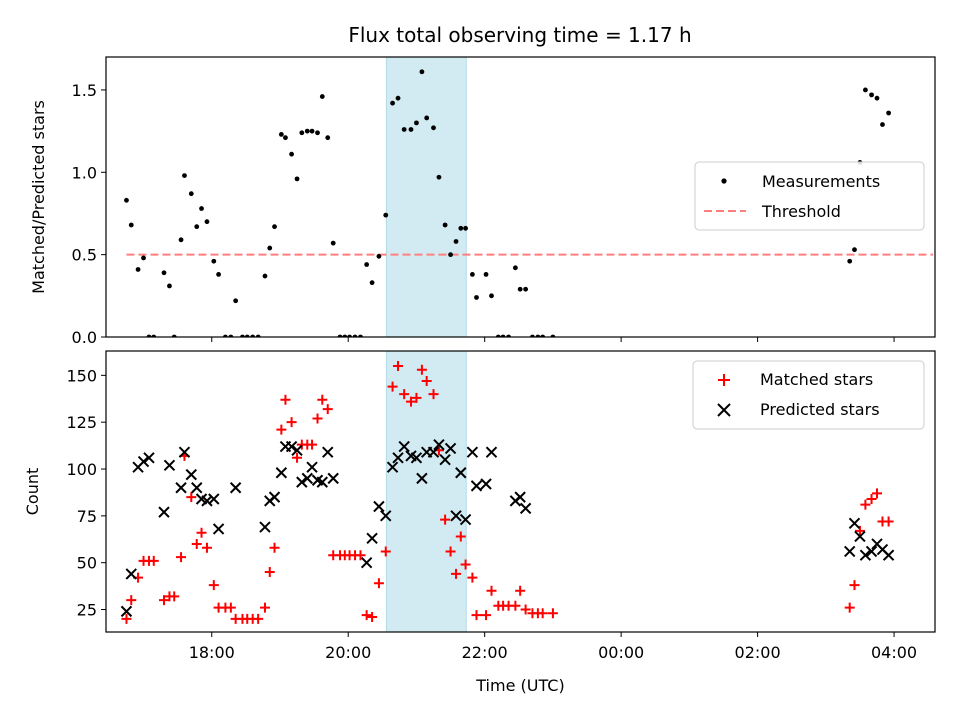  What do you see at coordinates (821, 181) in the screenshot?
I see `legend-label-measurements: Measurements` at bounding box center [821, 181].